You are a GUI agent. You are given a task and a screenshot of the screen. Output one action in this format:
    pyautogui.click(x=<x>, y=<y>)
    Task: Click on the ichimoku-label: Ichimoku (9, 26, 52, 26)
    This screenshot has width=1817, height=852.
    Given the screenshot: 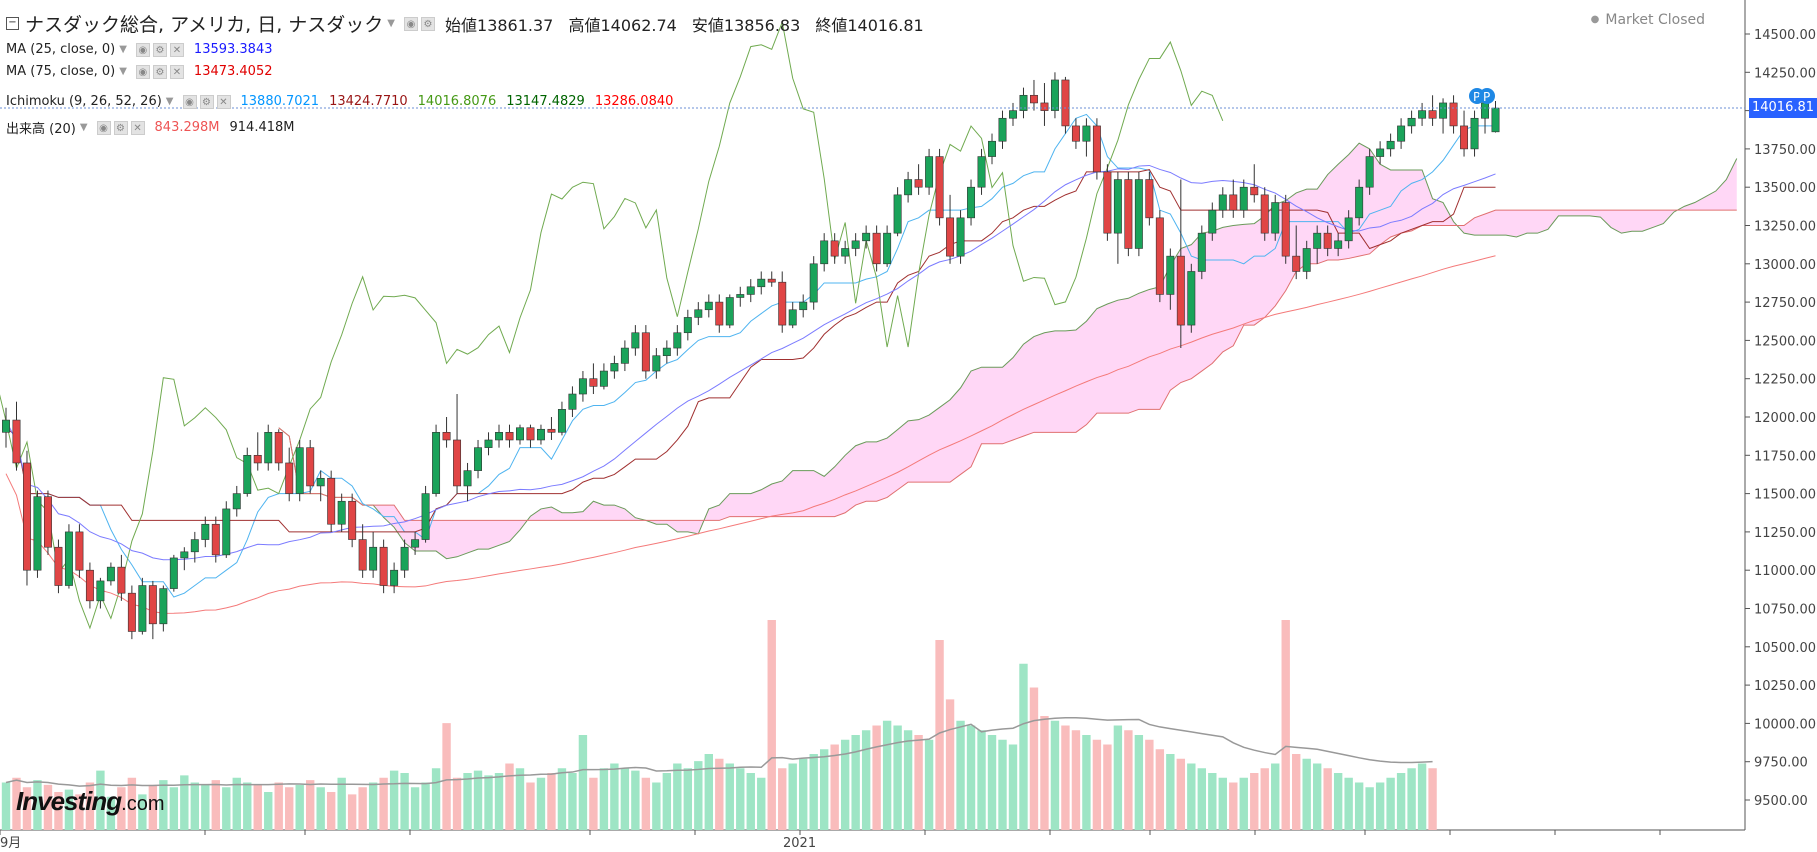 What is the action you would take?
    pyautogui.click(x=84, y=101)
    